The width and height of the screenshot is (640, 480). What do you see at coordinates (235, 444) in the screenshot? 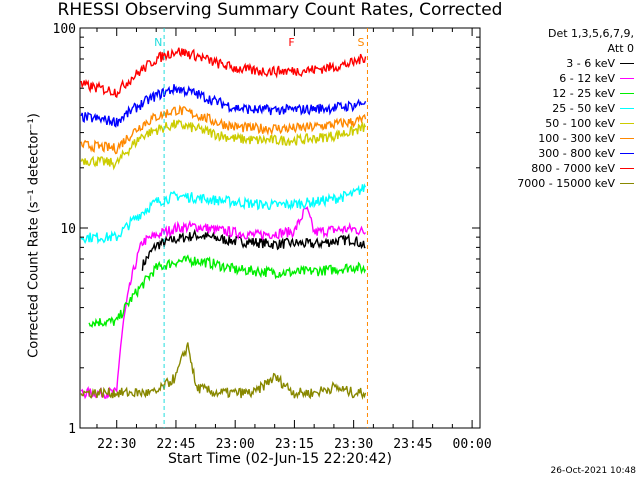
I see `x-tick-label: 23:00` at bounding box center [235, 444].